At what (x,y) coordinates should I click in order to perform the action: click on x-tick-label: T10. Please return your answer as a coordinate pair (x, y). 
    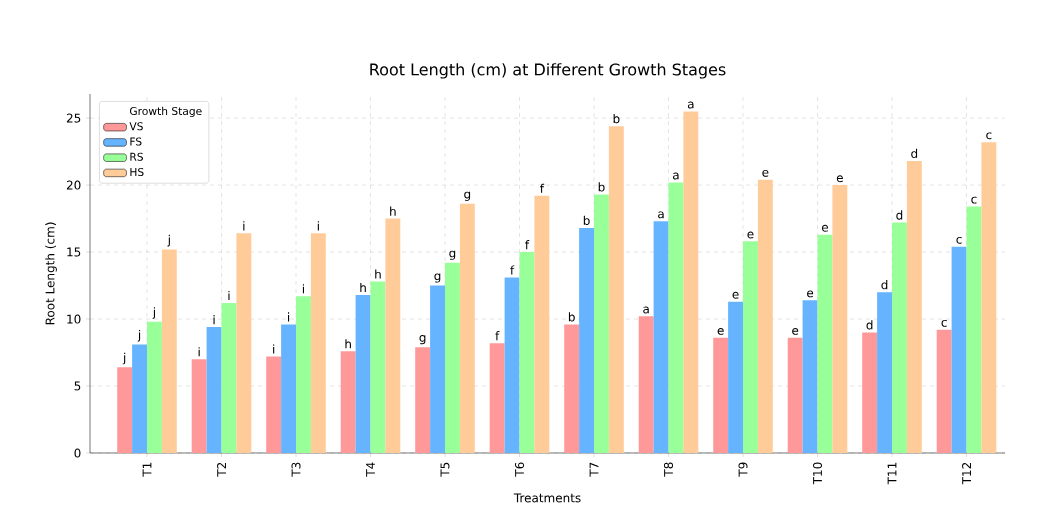
    Looking at the image, I should click on (817, 473).